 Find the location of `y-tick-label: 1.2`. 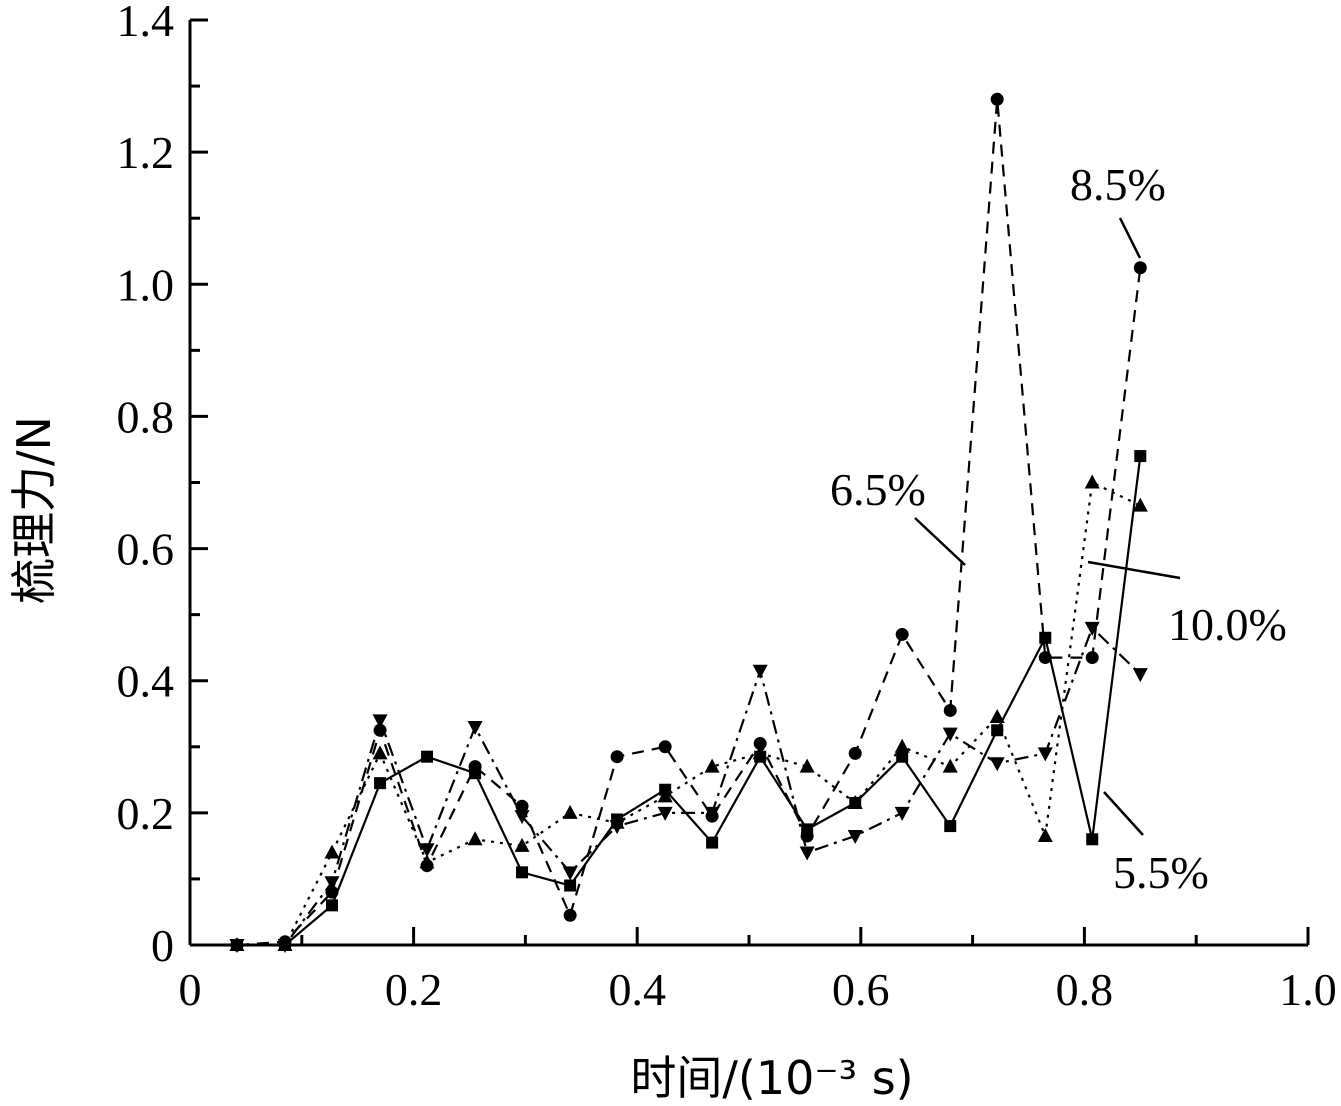

y-tick-label: 1.2 is located at coordinates (146, 152).